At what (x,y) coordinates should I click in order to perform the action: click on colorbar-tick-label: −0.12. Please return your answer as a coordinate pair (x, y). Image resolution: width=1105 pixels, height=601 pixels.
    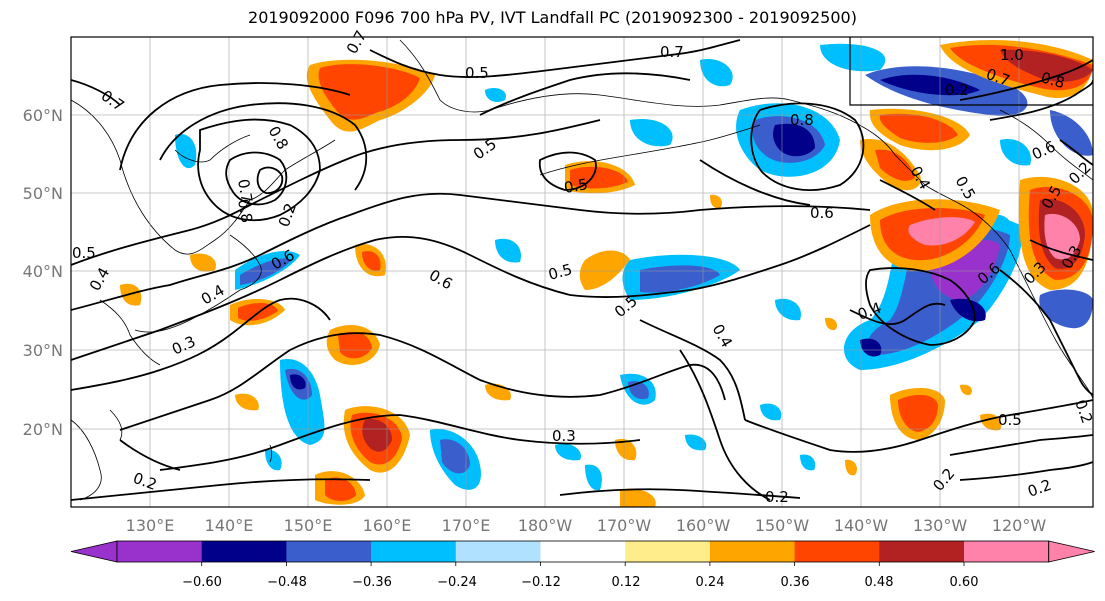
    Looking at the image, I should click on (541, 582).